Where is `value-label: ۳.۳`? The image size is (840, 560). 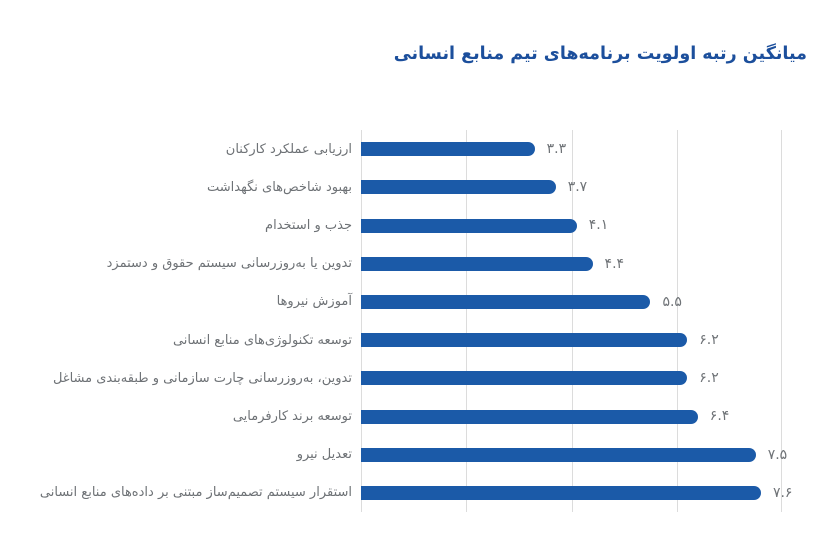 value-label: ۳.۳ is located at coordinates (556, 149).